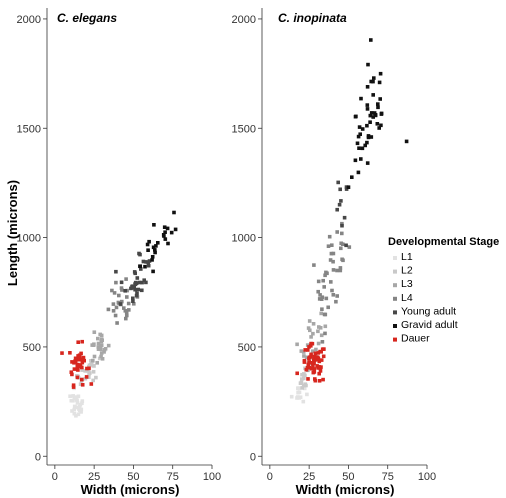  Describe the element at coordinates (173, 477) in the screenshot. I see `x-tick-label: 75` at that location.